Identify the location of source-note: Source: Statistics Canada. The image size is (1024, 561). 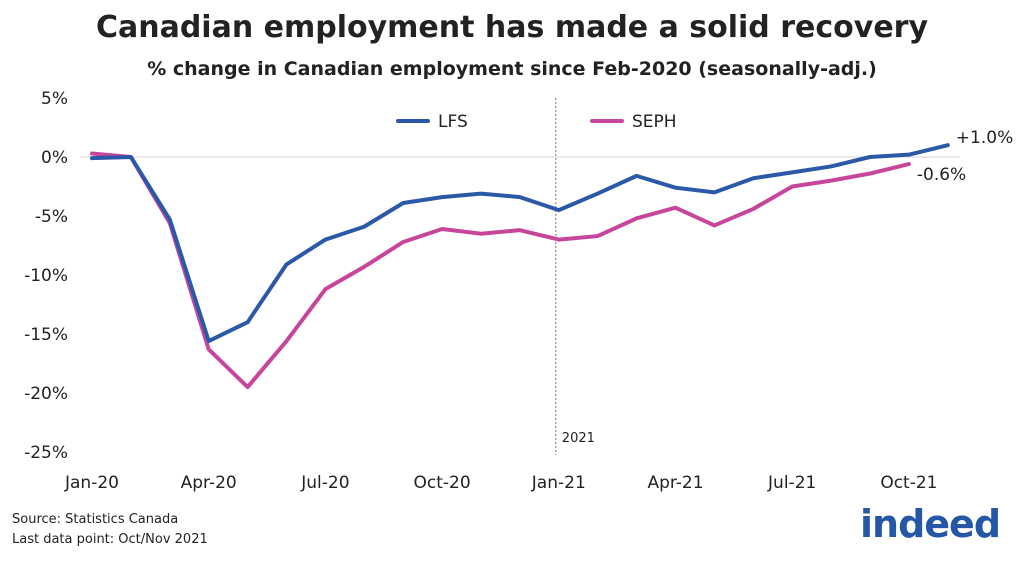
(95, 519).